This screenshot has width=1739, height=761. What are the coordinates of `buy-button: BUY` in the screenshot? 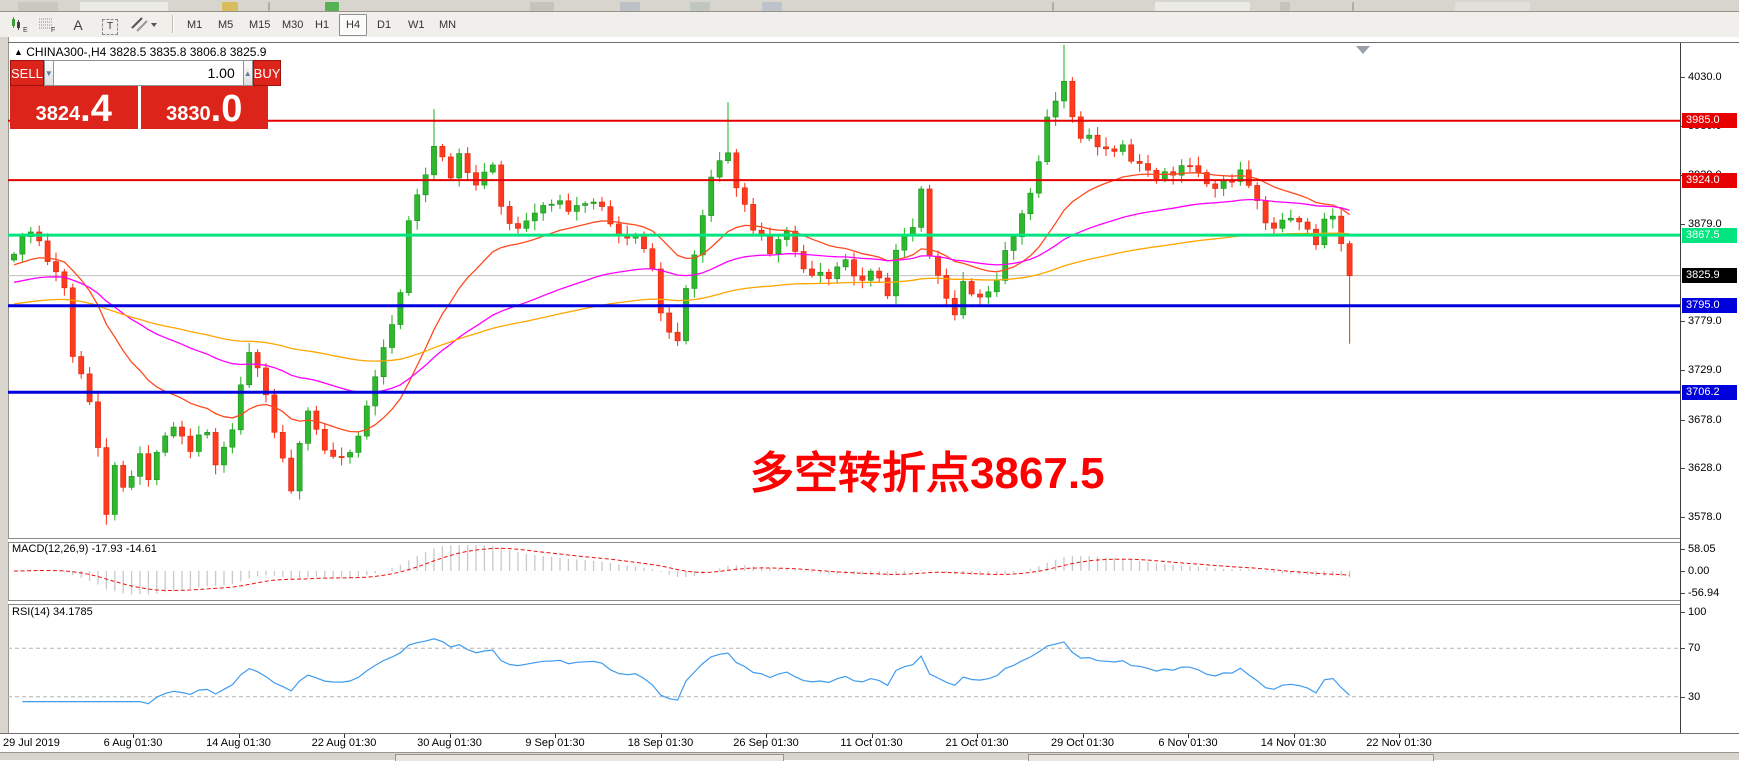 It's located at (267, 73).